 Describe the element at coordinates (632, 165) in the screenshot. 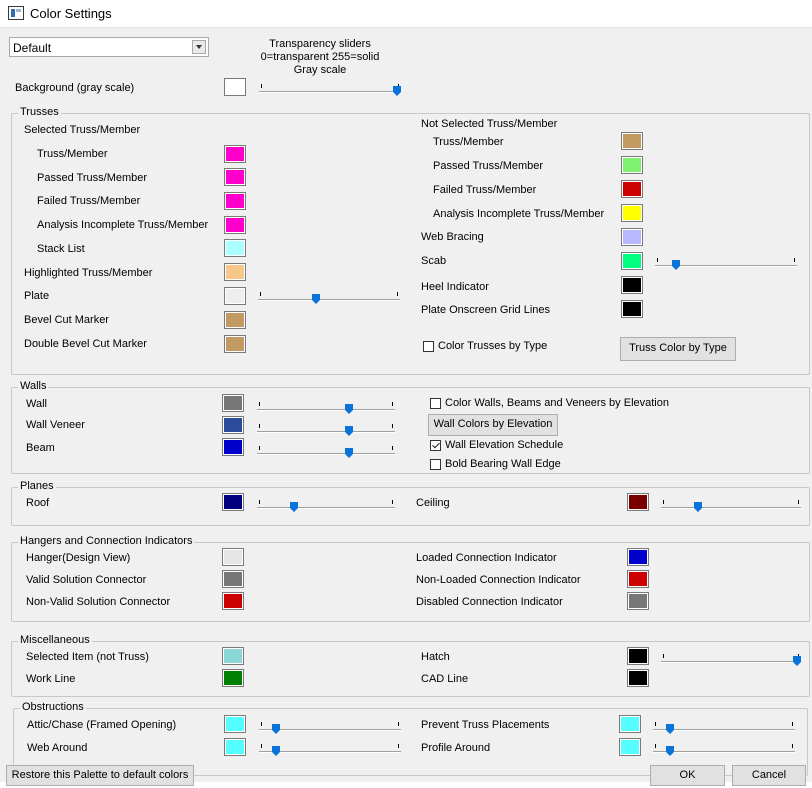

I see `not-selected-passed-swatch` at that location.